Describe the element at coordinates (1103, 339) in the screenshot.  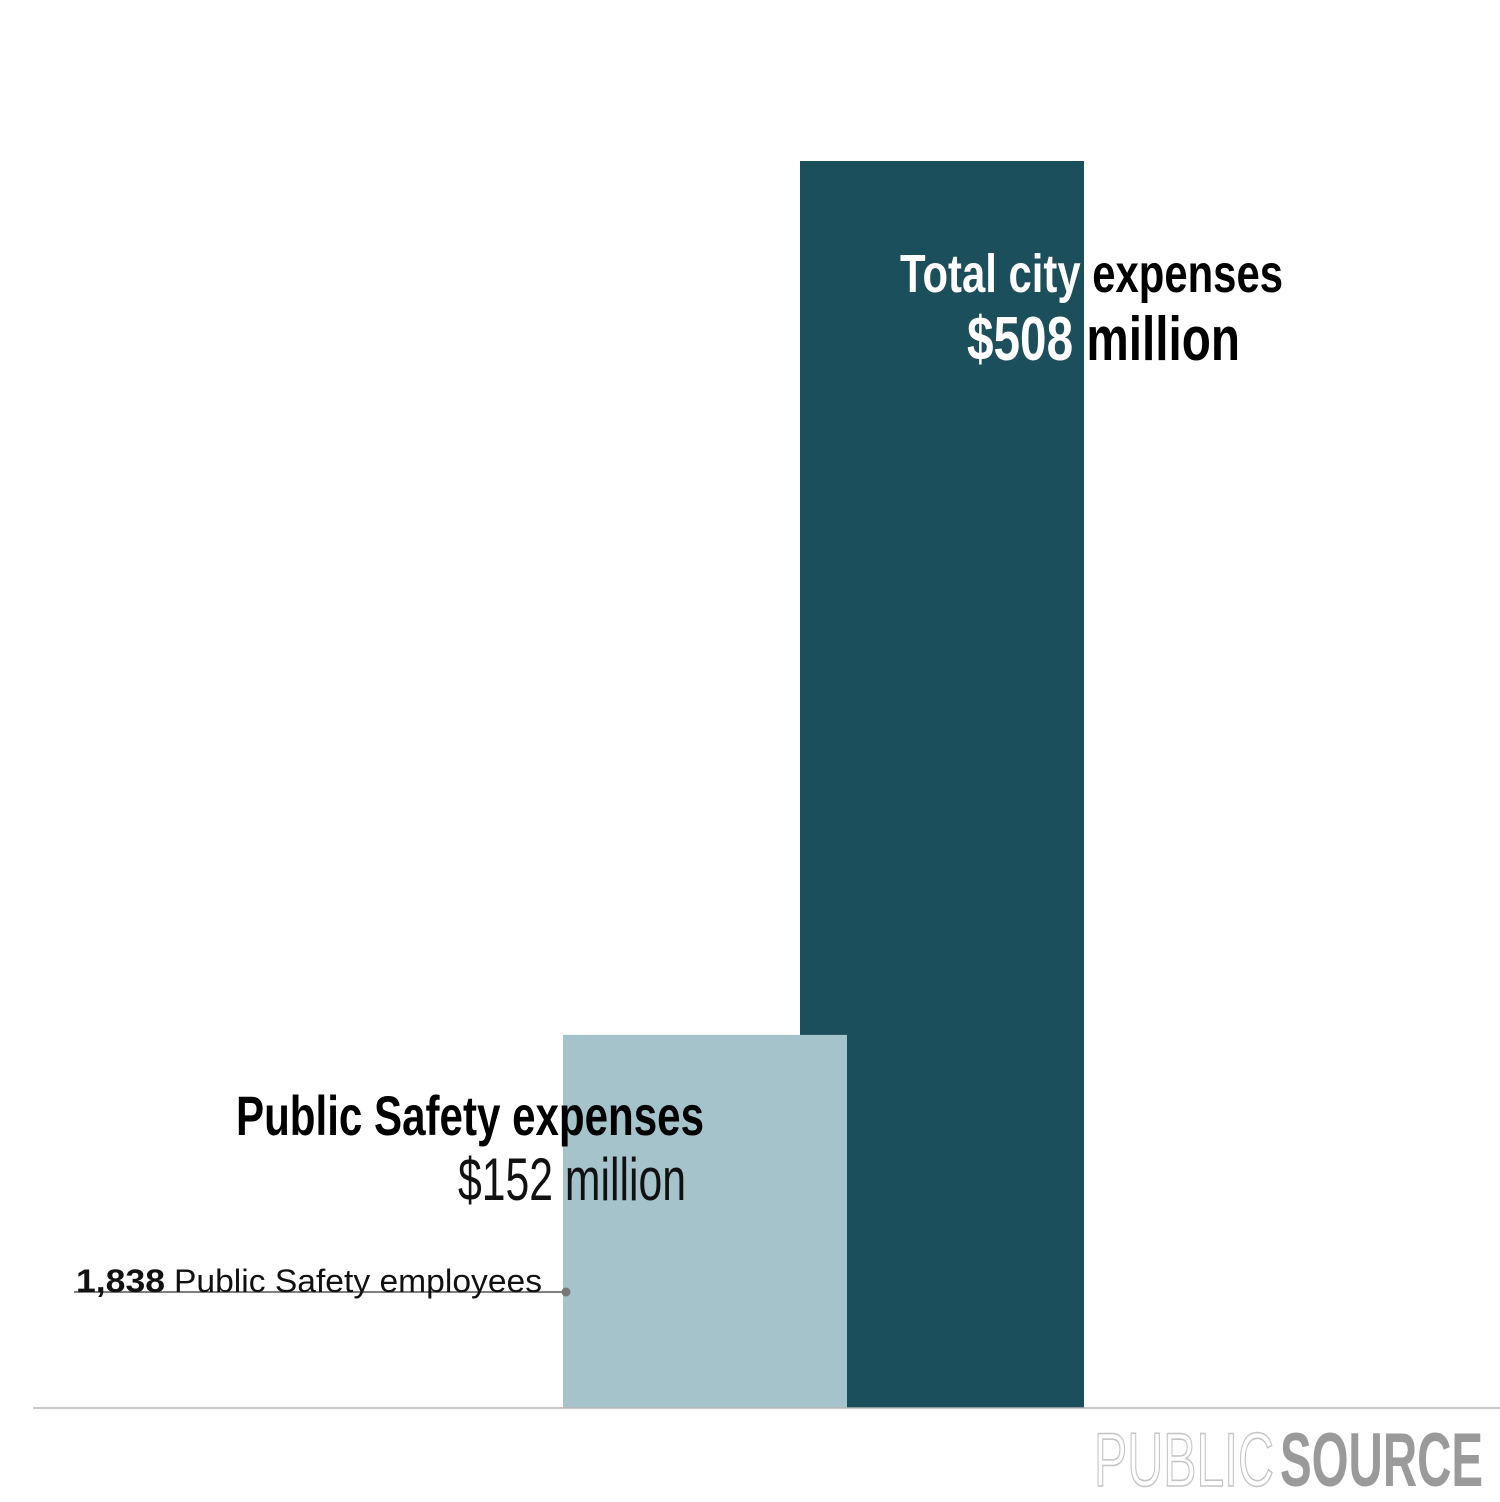
I see `value-label: $508 million` at that location.